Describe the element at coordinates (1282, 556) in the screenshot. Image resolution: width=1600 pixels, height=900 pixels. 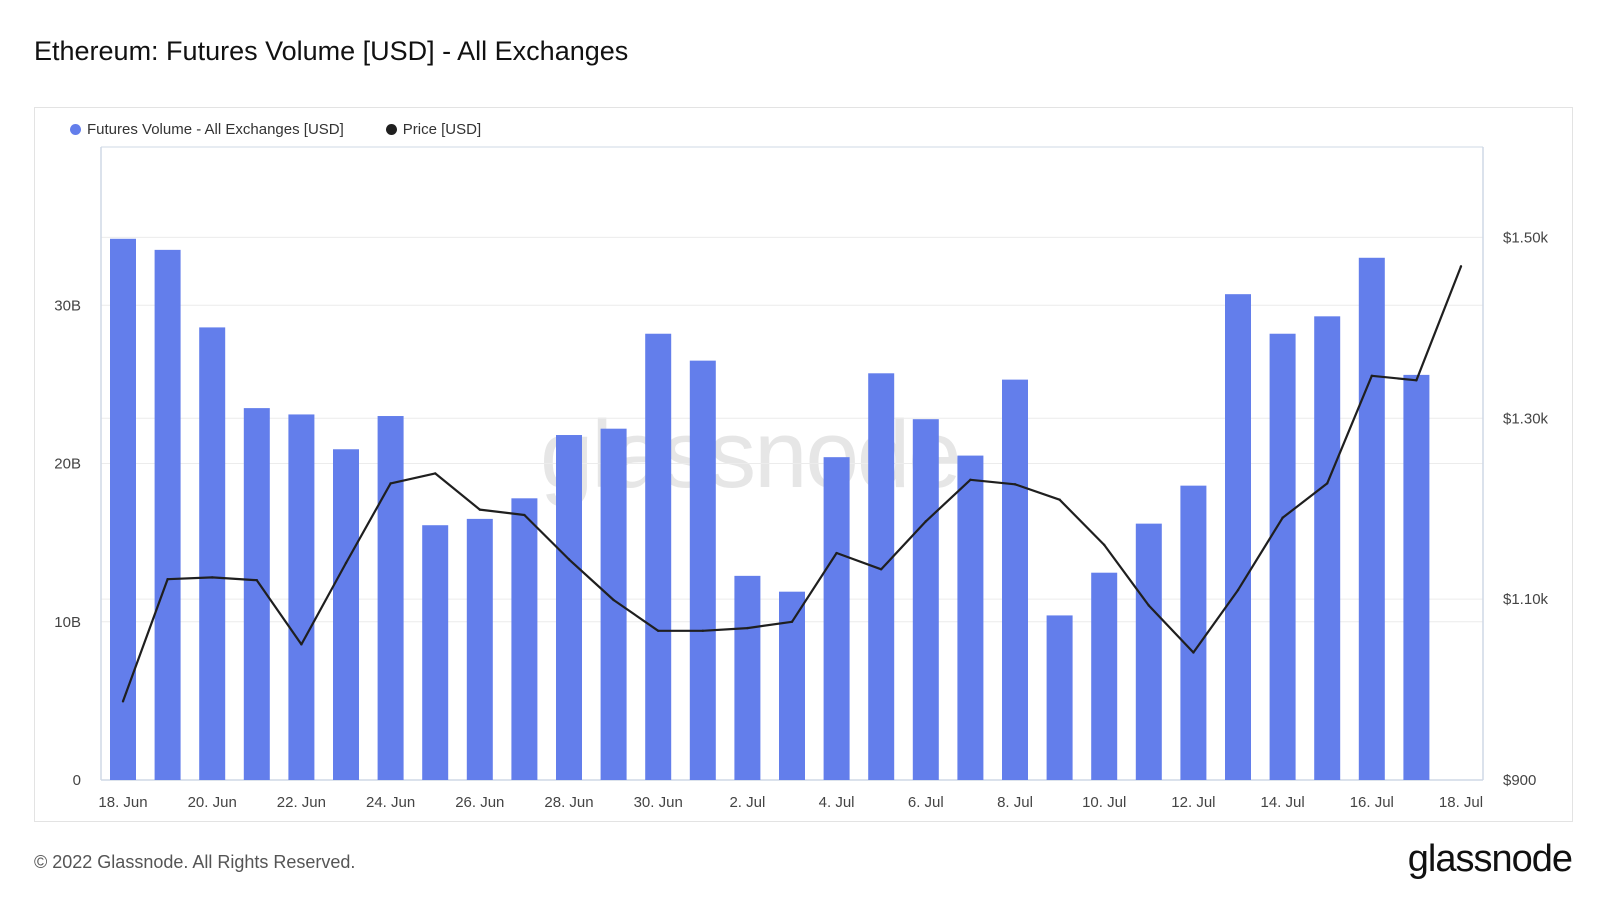
I see `bar-14-jul` at that location.